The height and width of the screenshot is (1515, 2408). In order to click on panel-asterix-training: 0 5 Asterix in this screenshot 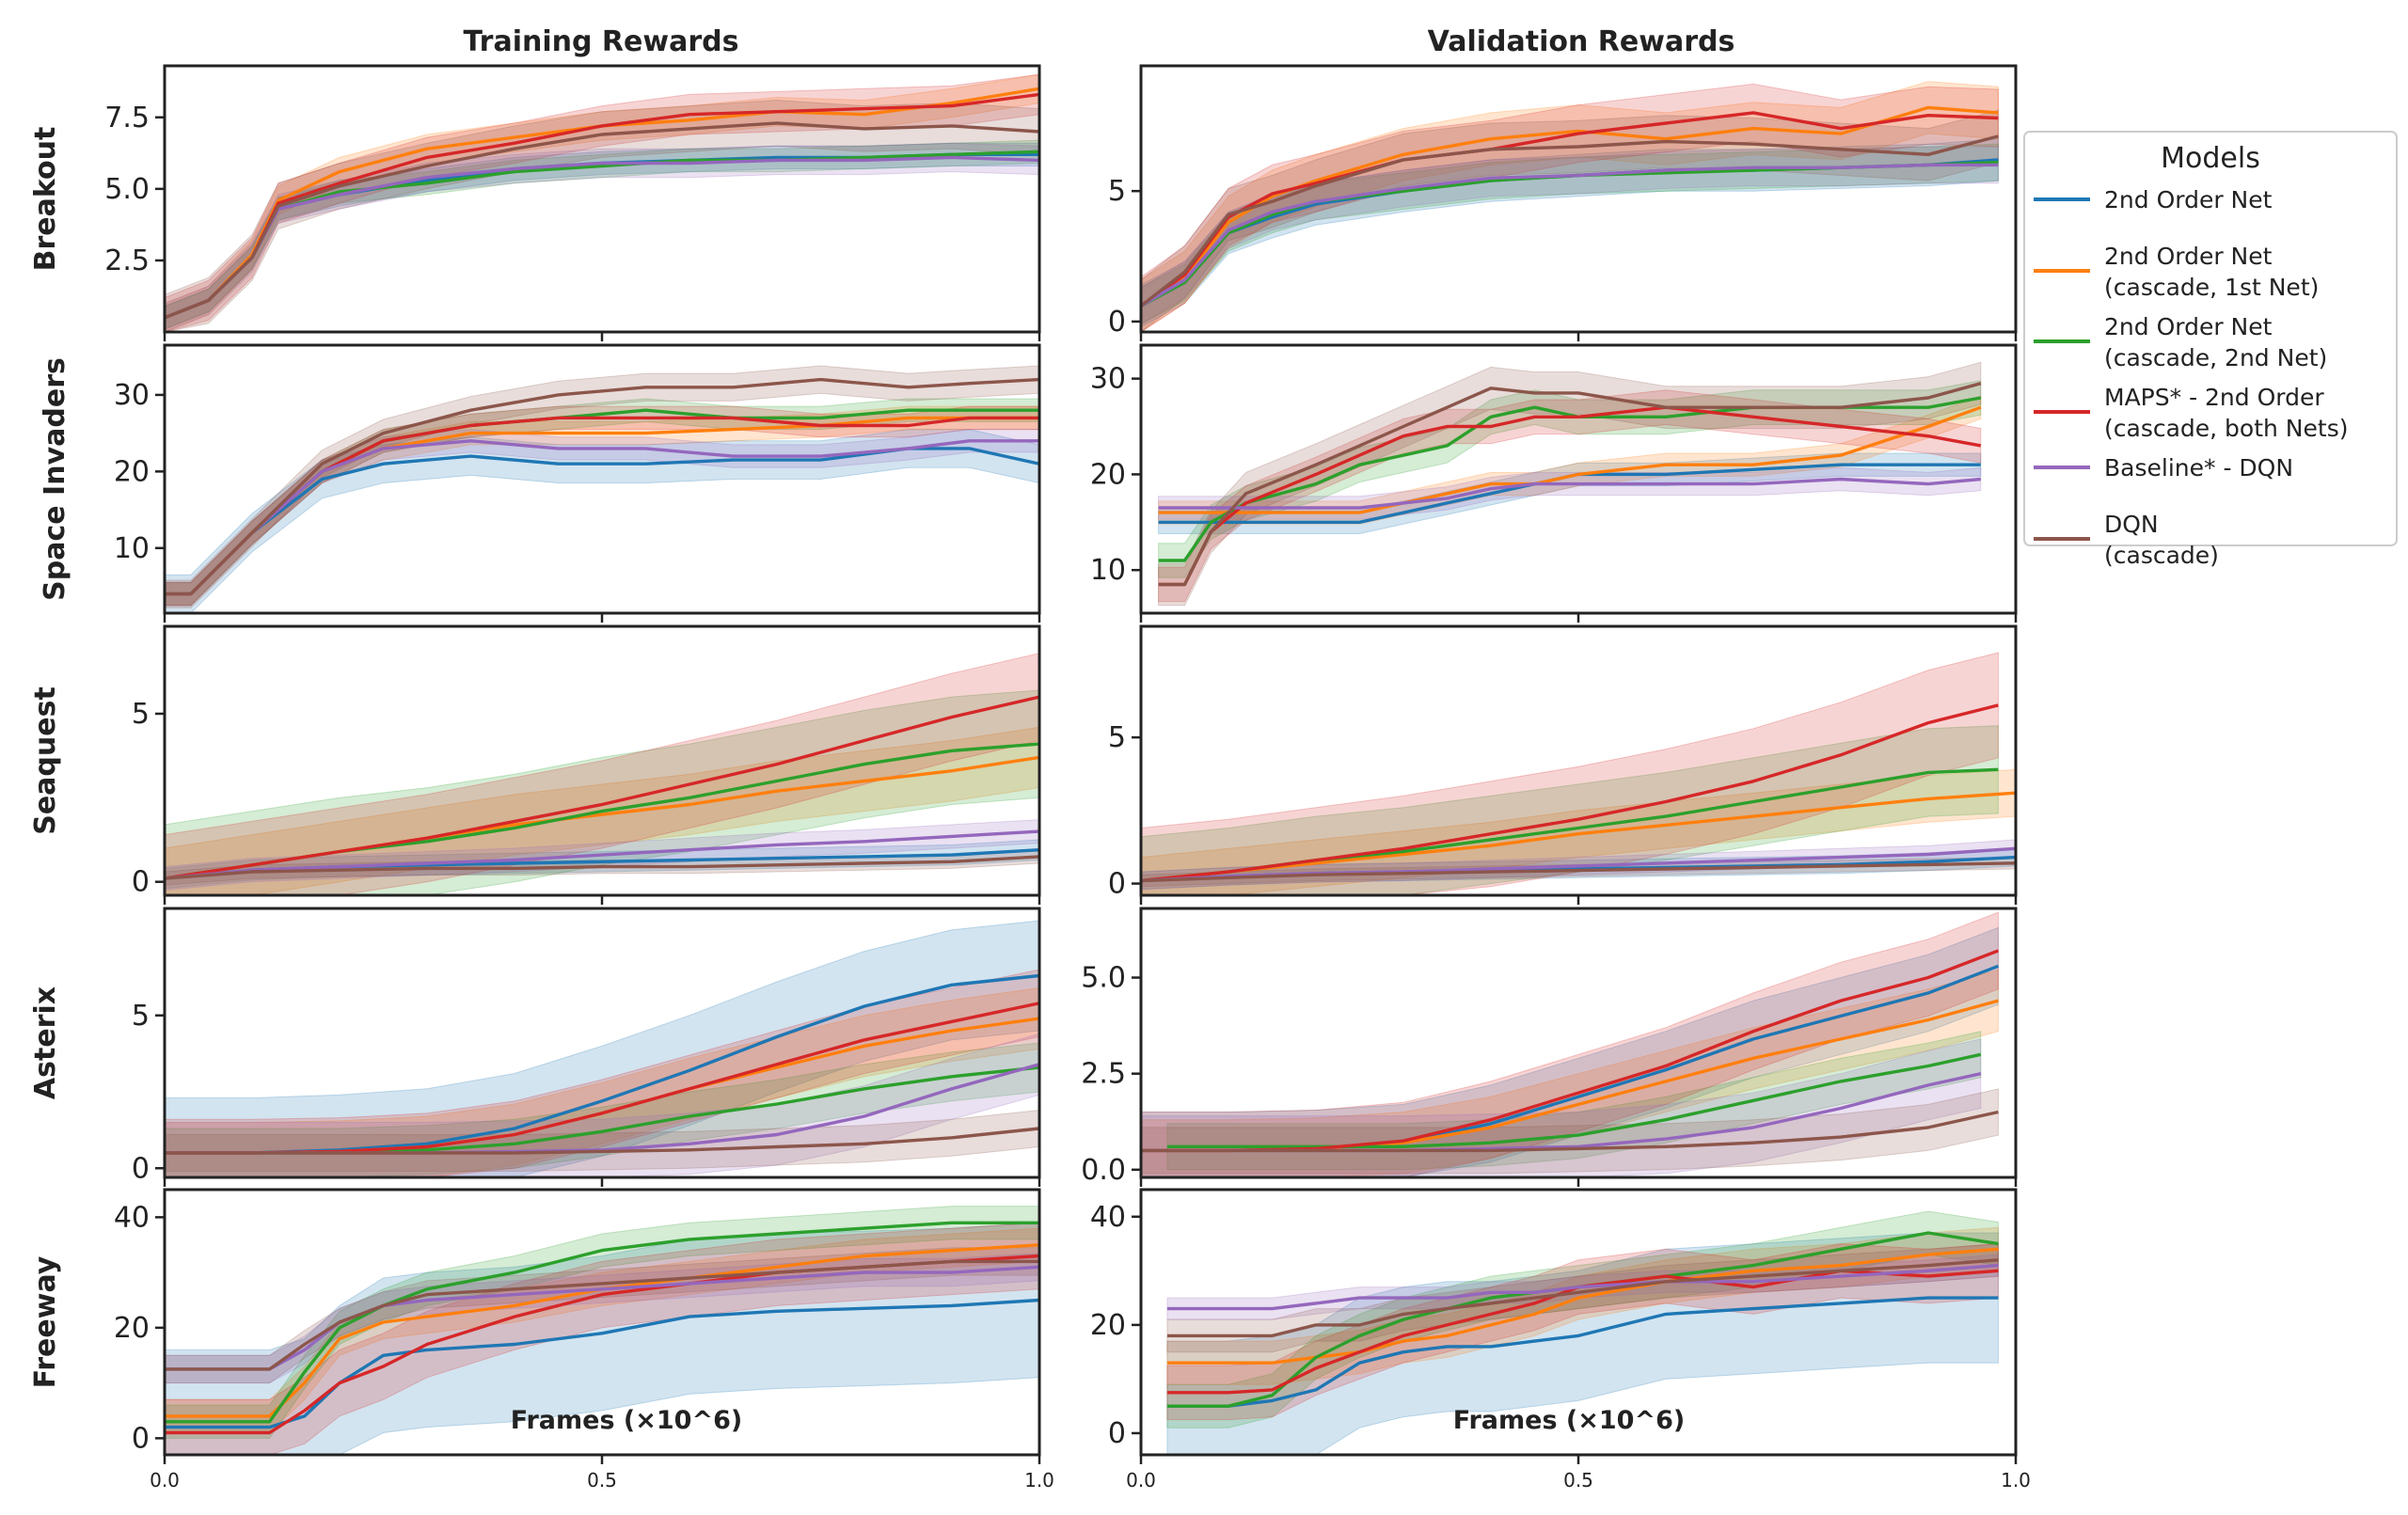, I will do `click(535, 1047)`.